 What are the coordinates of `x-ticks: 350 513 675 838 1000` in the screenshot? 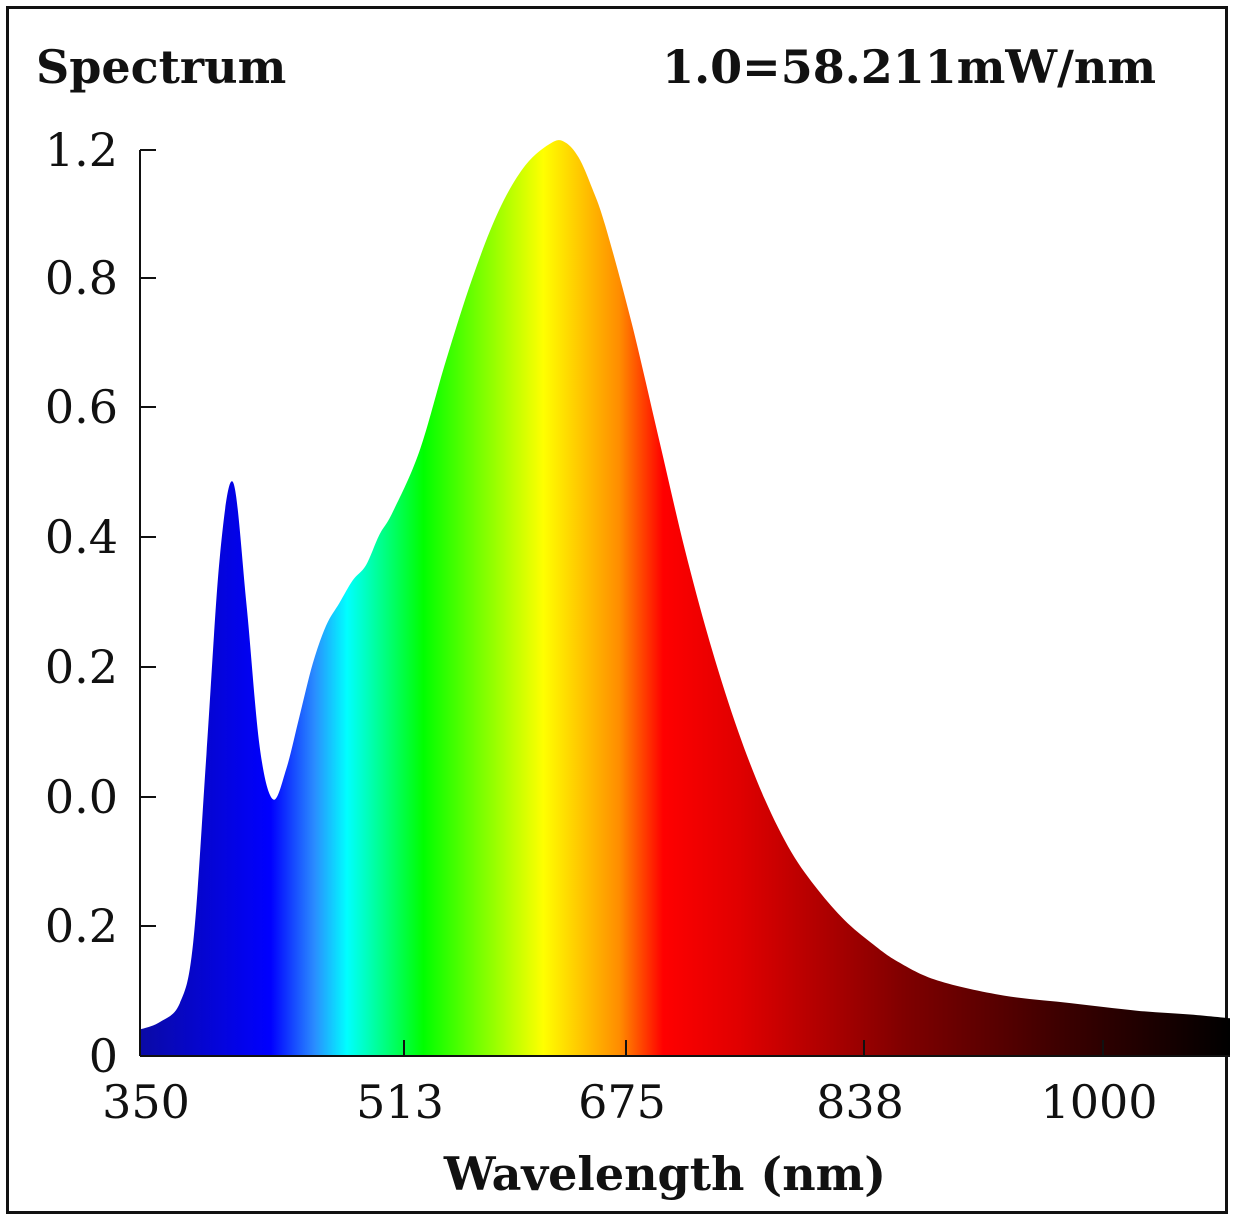 It's located at (630, 1084).